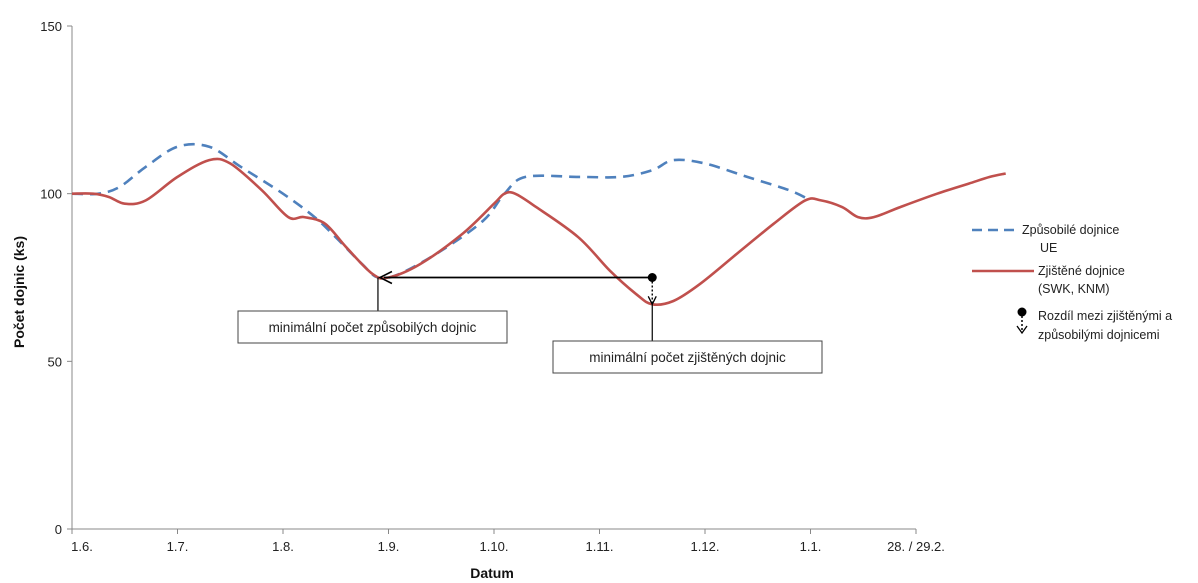 This screenshot has width=1198, height=583. What do you see at coordinates (389, 546) in the screenshot?
I see `x-tick-label: 1.9.` at bounding box center [389, 546].